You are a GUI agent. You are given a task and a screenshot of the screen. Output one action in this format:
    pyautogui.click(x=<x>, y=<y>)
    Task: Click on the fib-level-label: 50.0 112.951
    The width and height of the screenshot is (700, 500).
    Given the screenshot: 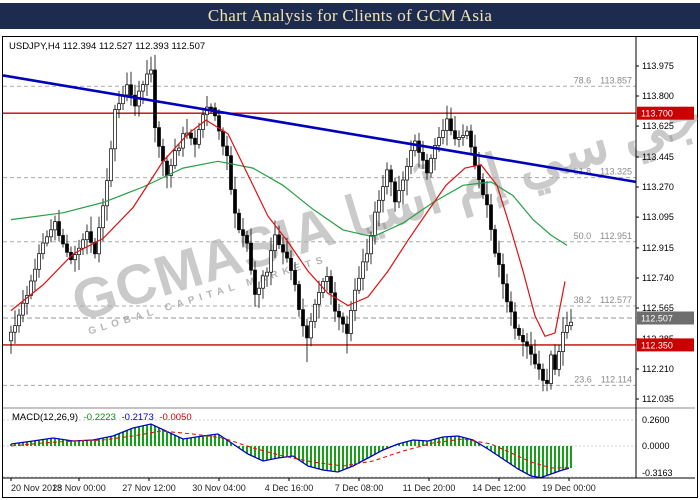 What is the action you would take?
    pyautogui.click(x=603, y=236)
    